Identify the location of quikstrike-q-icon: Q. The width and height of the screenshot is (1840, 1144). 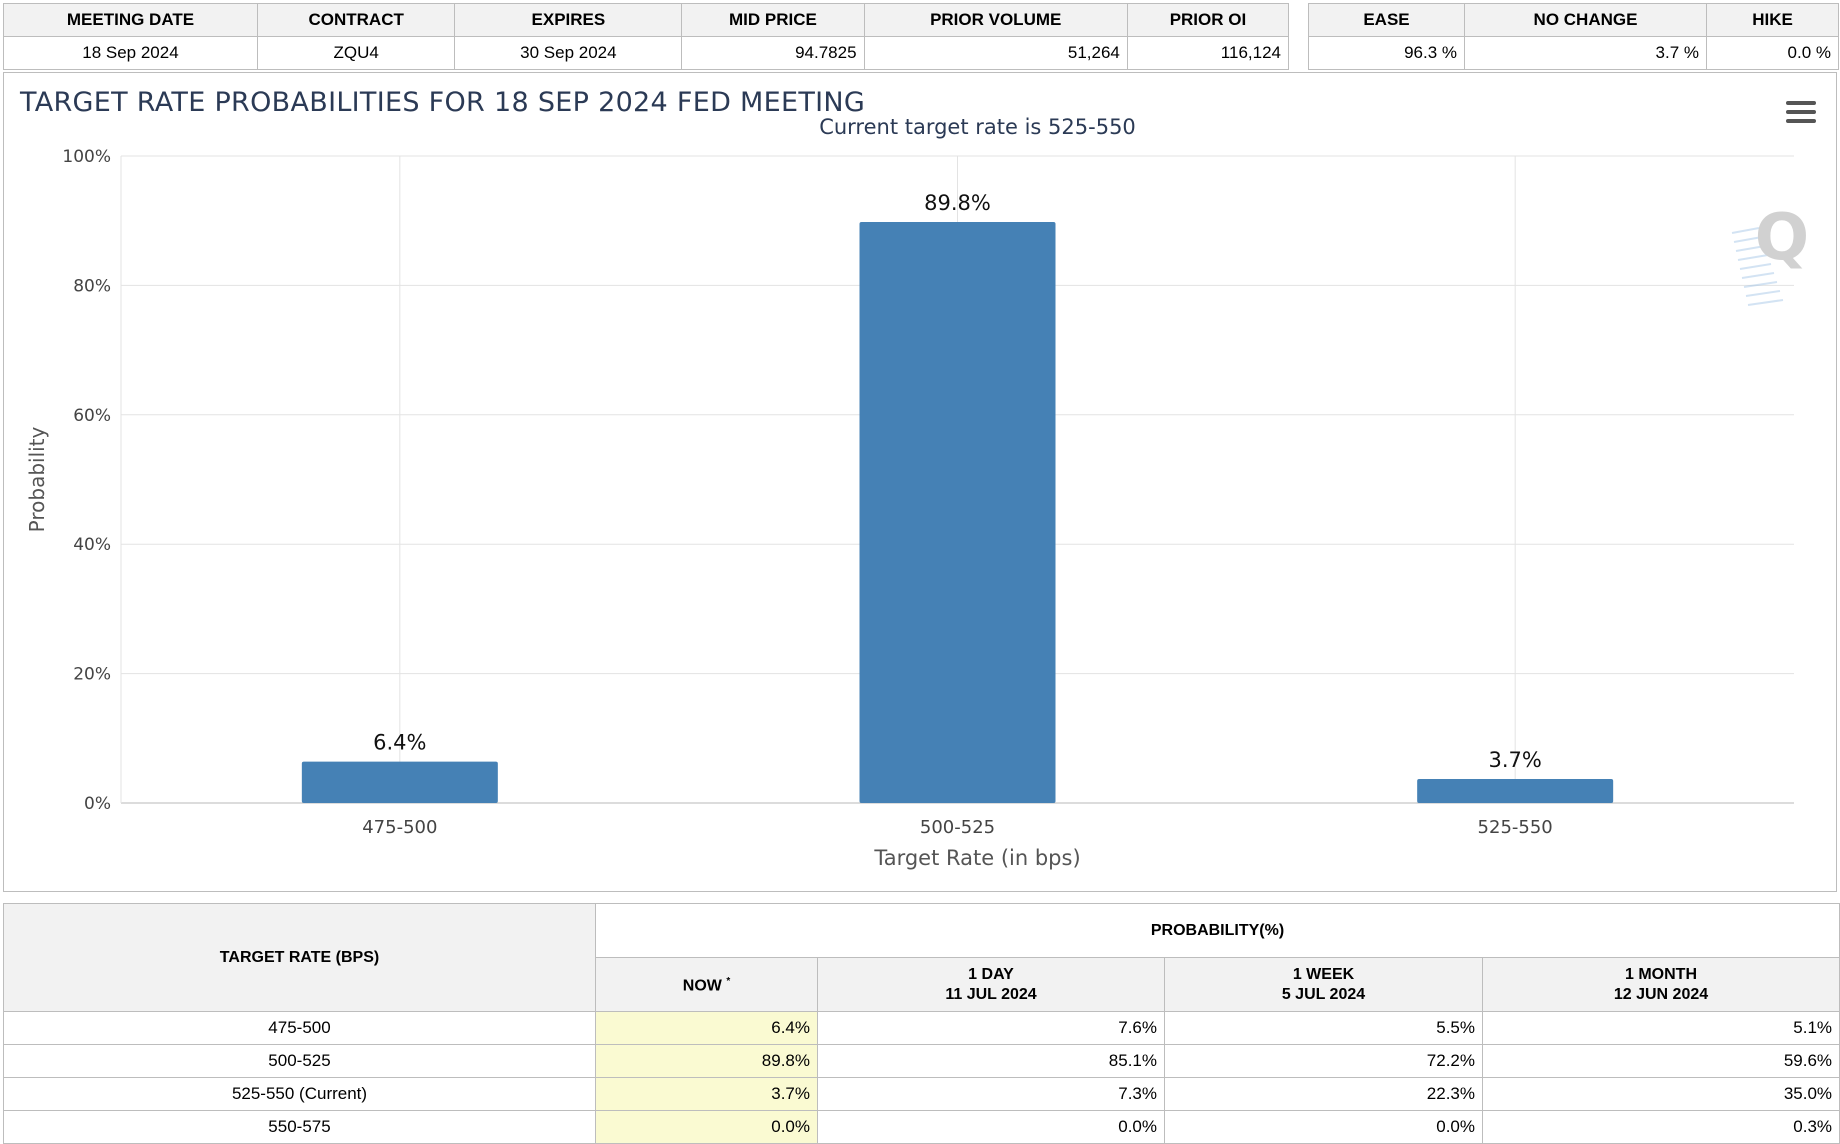
(1770, 253).